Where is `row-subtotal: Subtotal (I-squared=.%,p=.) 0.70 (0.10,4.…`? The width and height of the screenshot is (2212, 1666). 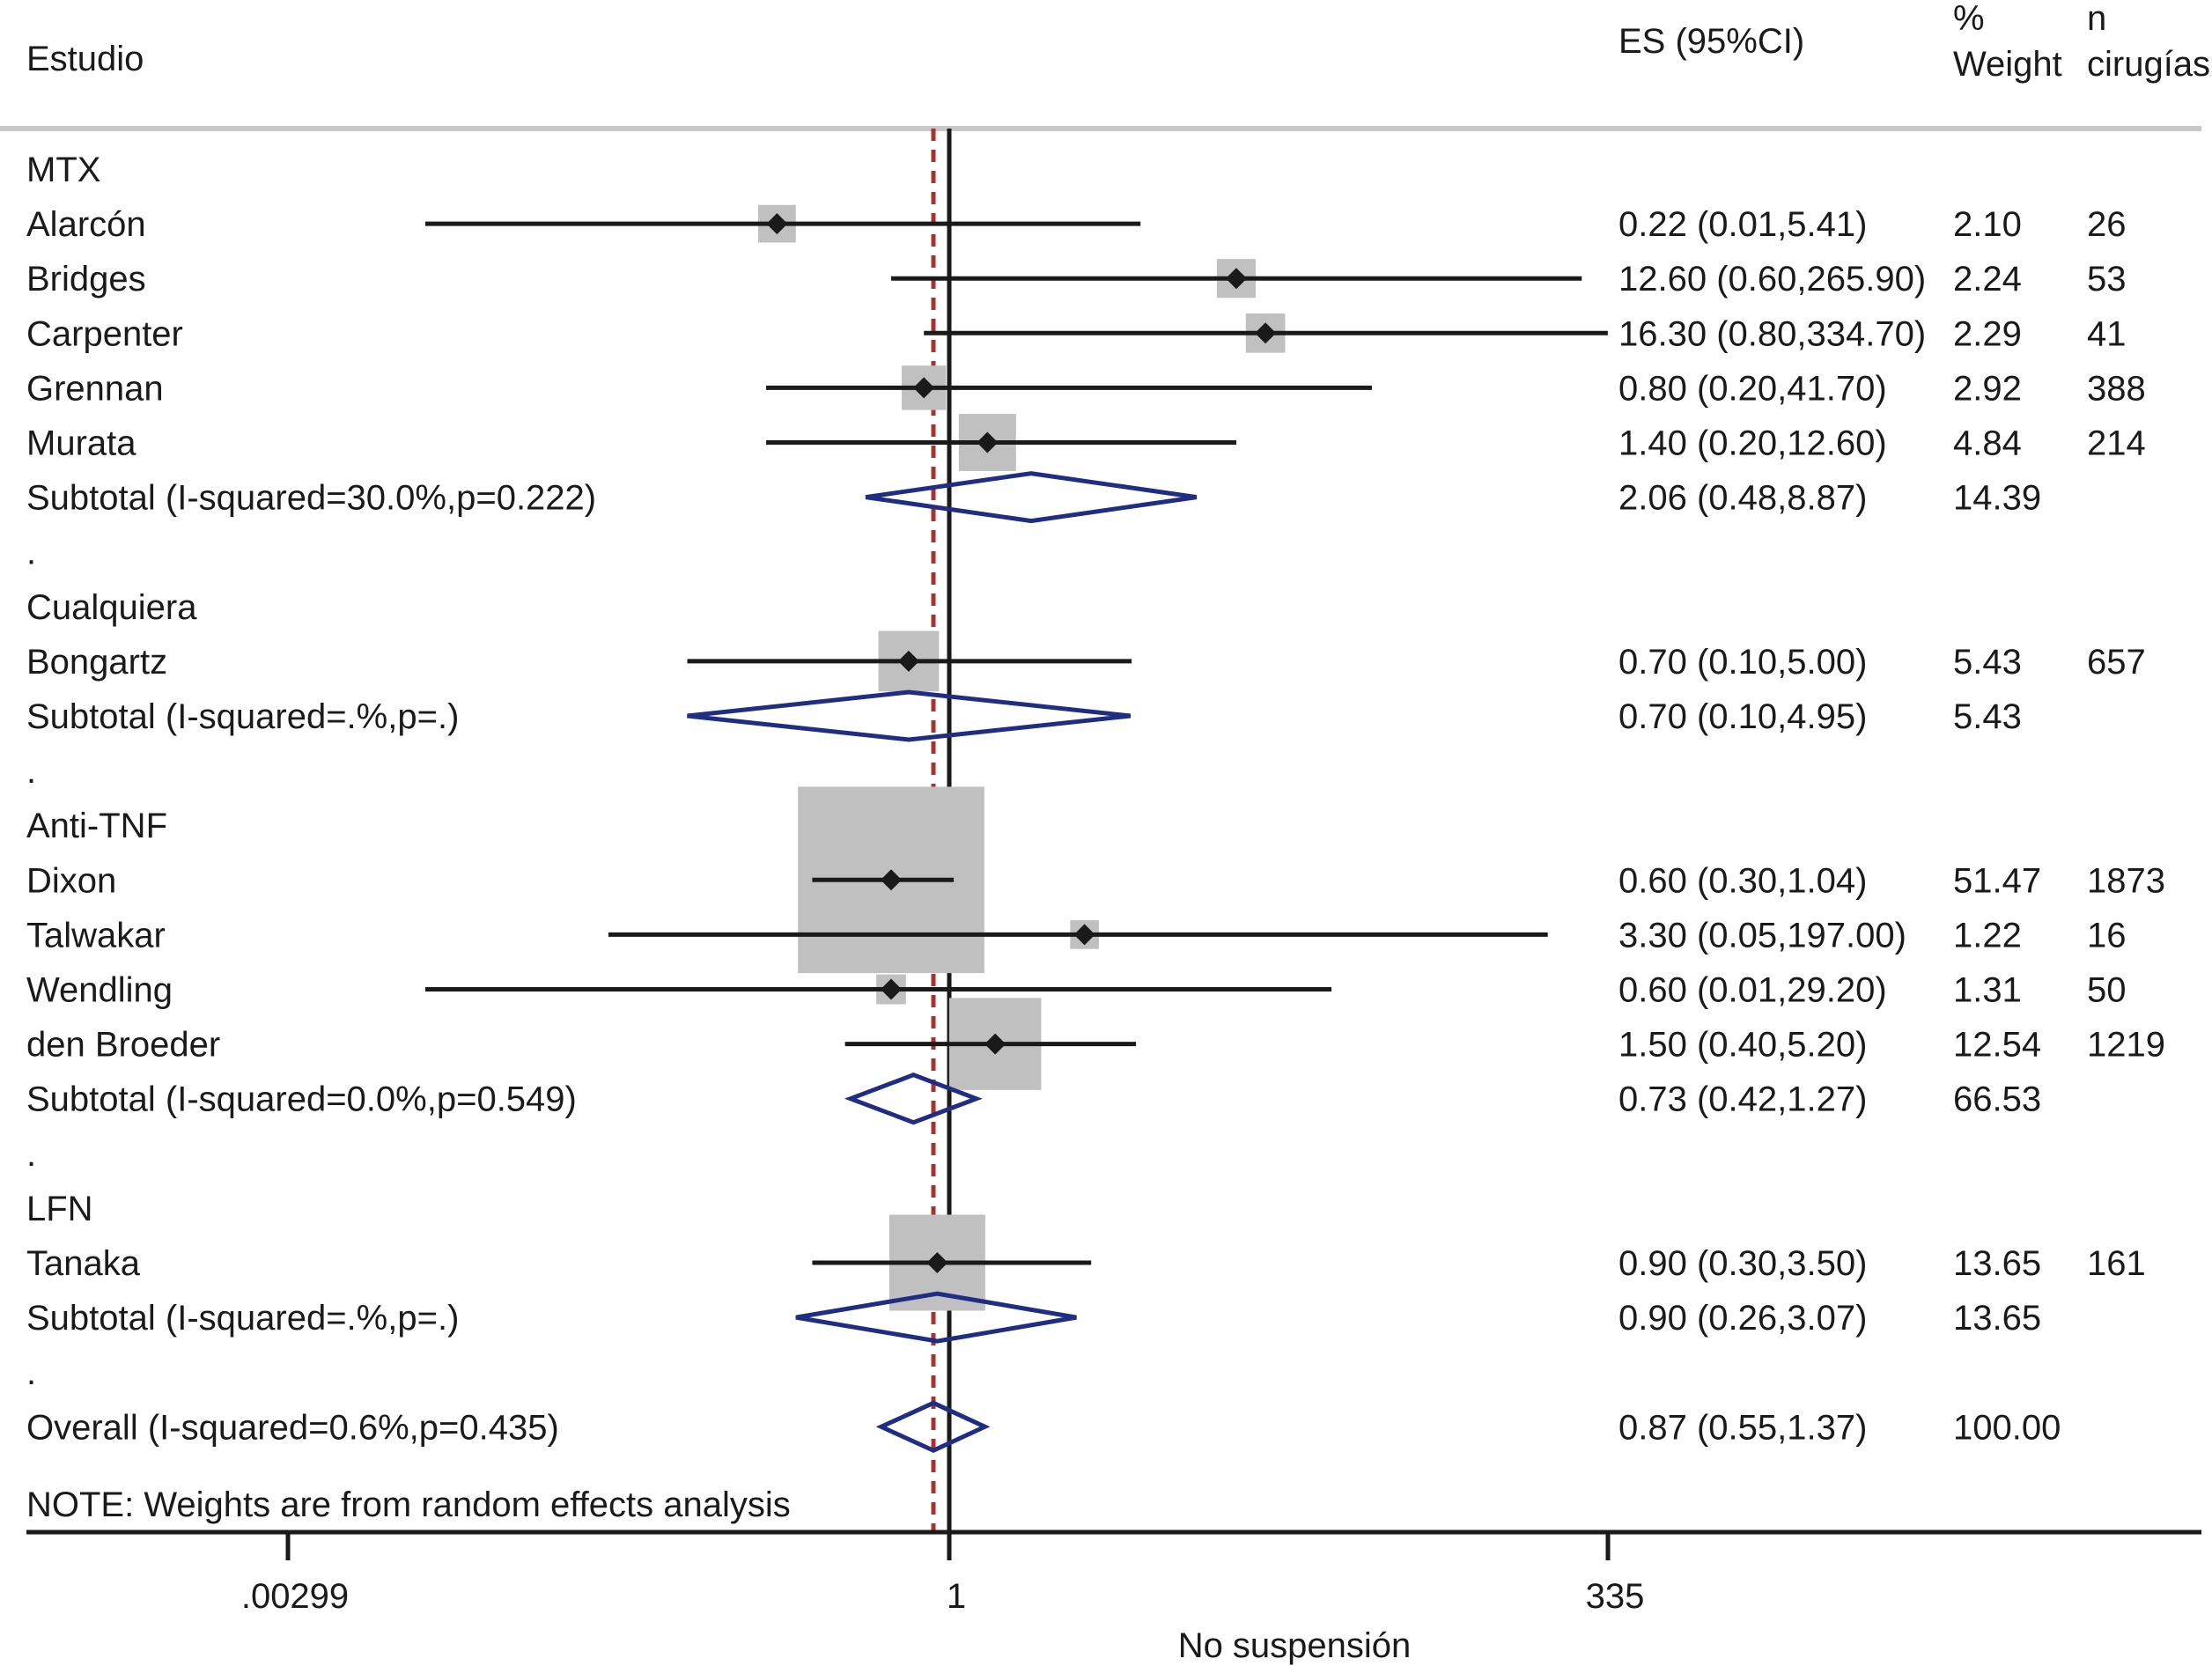
row-subtotal: Subtotal (I-squared=.%,p=.) 0.70 (0.10,4.… is located at coordinates (1024, 715).